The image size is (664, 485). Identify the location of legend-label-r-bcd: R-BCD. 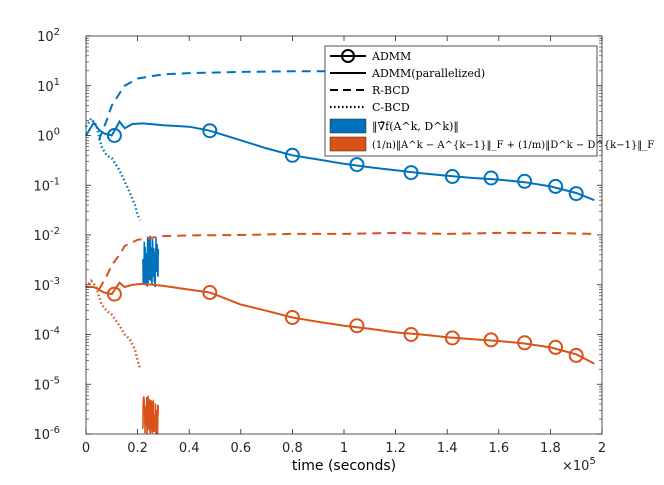
(391, 90).